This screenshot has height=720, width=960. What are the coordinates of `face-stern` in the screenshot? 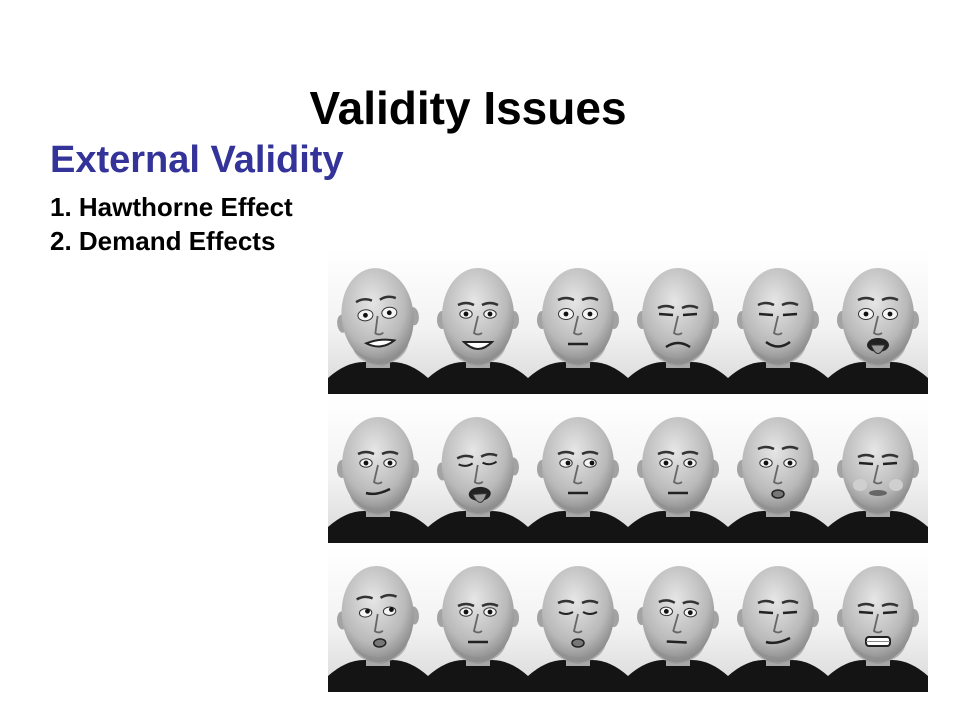 It's located at (478, 620).